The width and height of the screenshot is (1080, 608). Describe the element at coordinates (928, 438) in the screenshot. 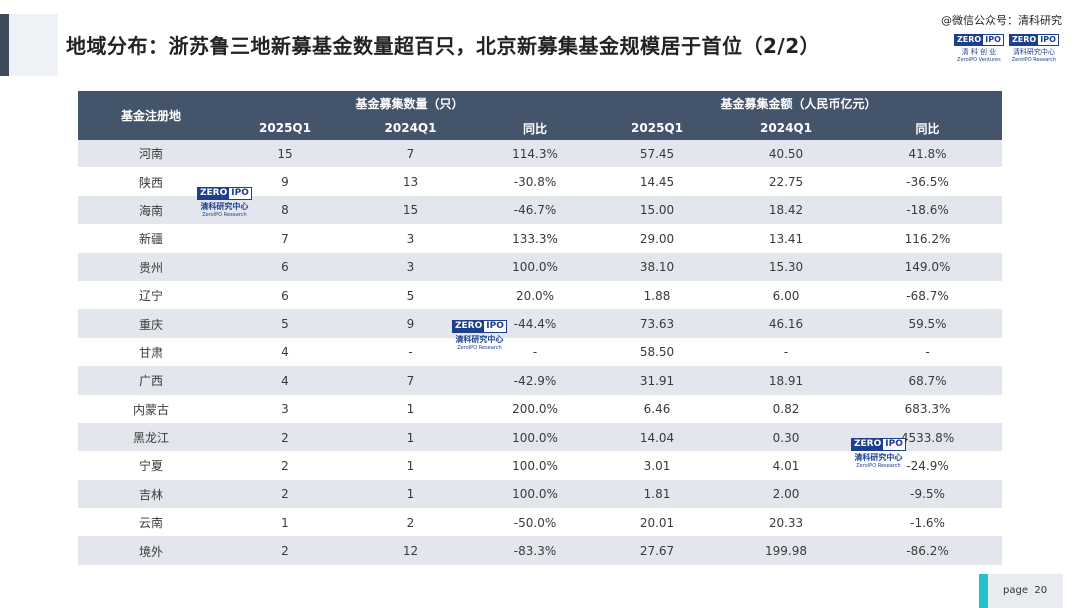

I see `cell-amount-yoy: 4533.8%` at that location.